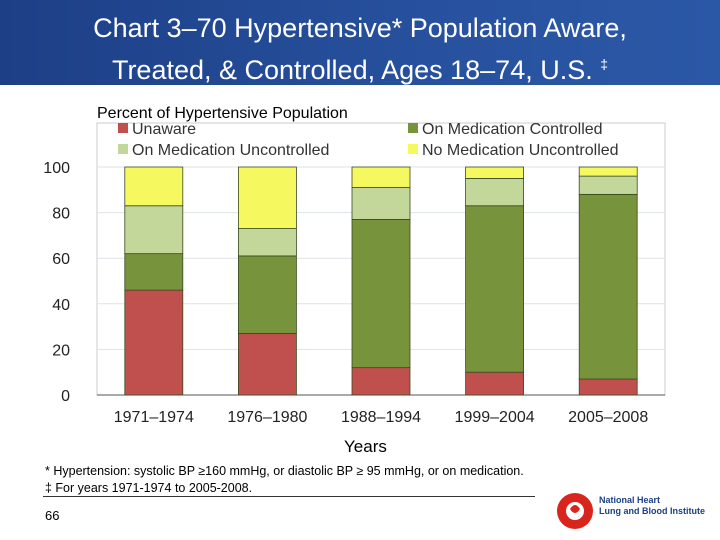  I want to click on y-tick-label: 80, so click(61, 214).